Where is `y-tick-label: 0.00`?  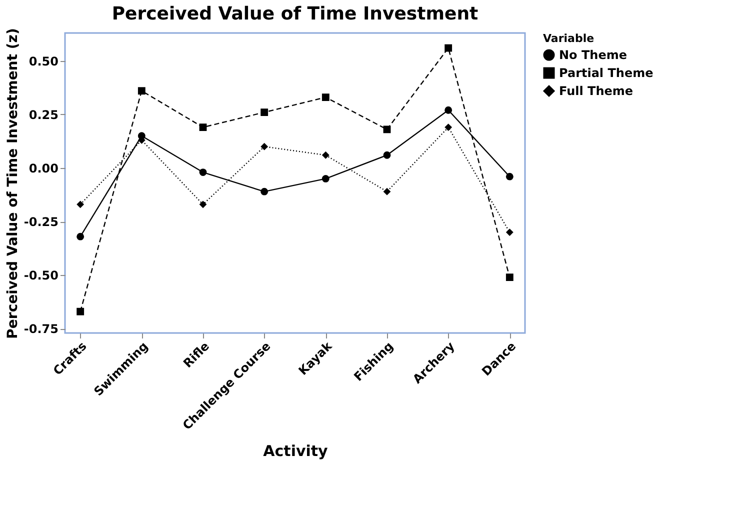 y-tick-label: 0.00 is located at coordinates (43, 169).